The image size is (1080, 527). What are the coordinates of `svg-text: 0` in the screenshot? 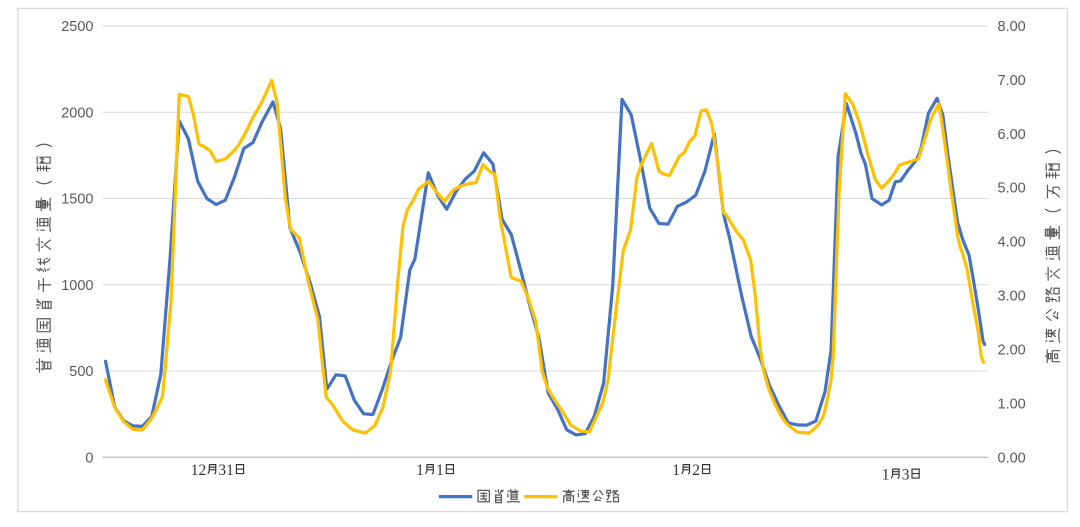 It's located at (89, 458).